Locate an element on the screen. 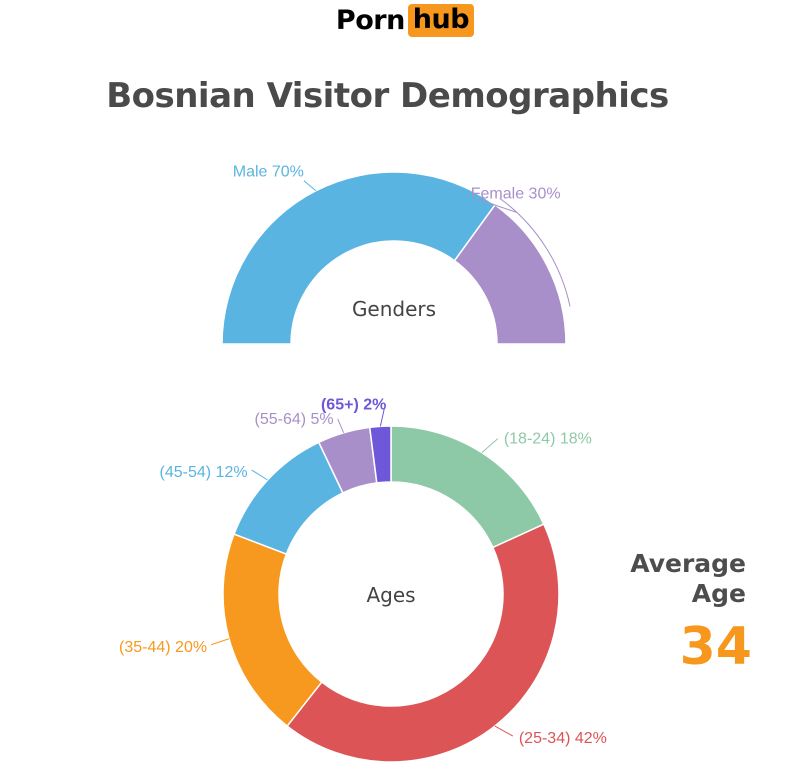 The image size is (810, 775). age-label-45-54: (45-54) 12% is located at coordinates (204, 472).